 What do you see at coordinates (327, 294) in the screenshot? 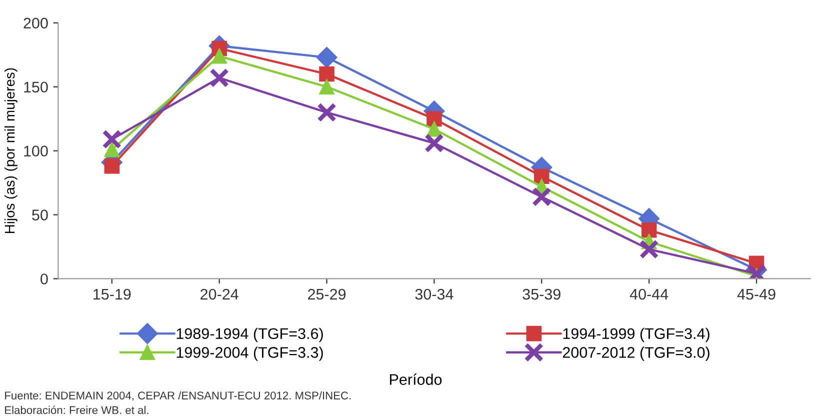
I see `x-tick-label: 25-29` at bounding box center [327, 294].